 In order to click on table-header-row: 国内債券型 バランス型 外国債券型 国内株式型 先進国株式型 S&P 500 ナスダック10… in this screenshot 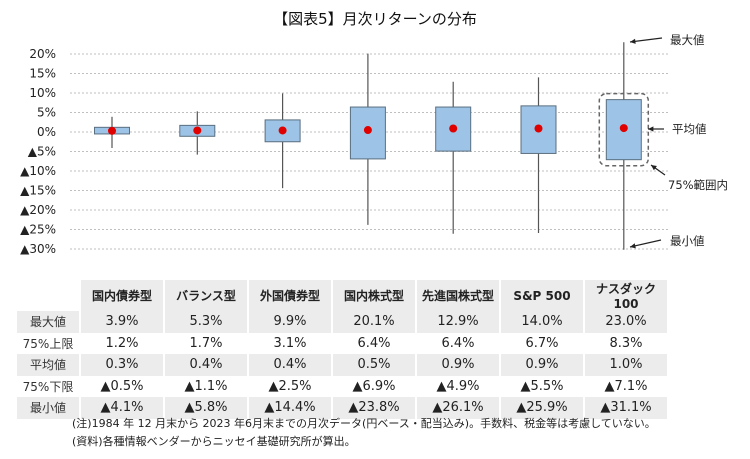, I will do `click(342, 295)`.